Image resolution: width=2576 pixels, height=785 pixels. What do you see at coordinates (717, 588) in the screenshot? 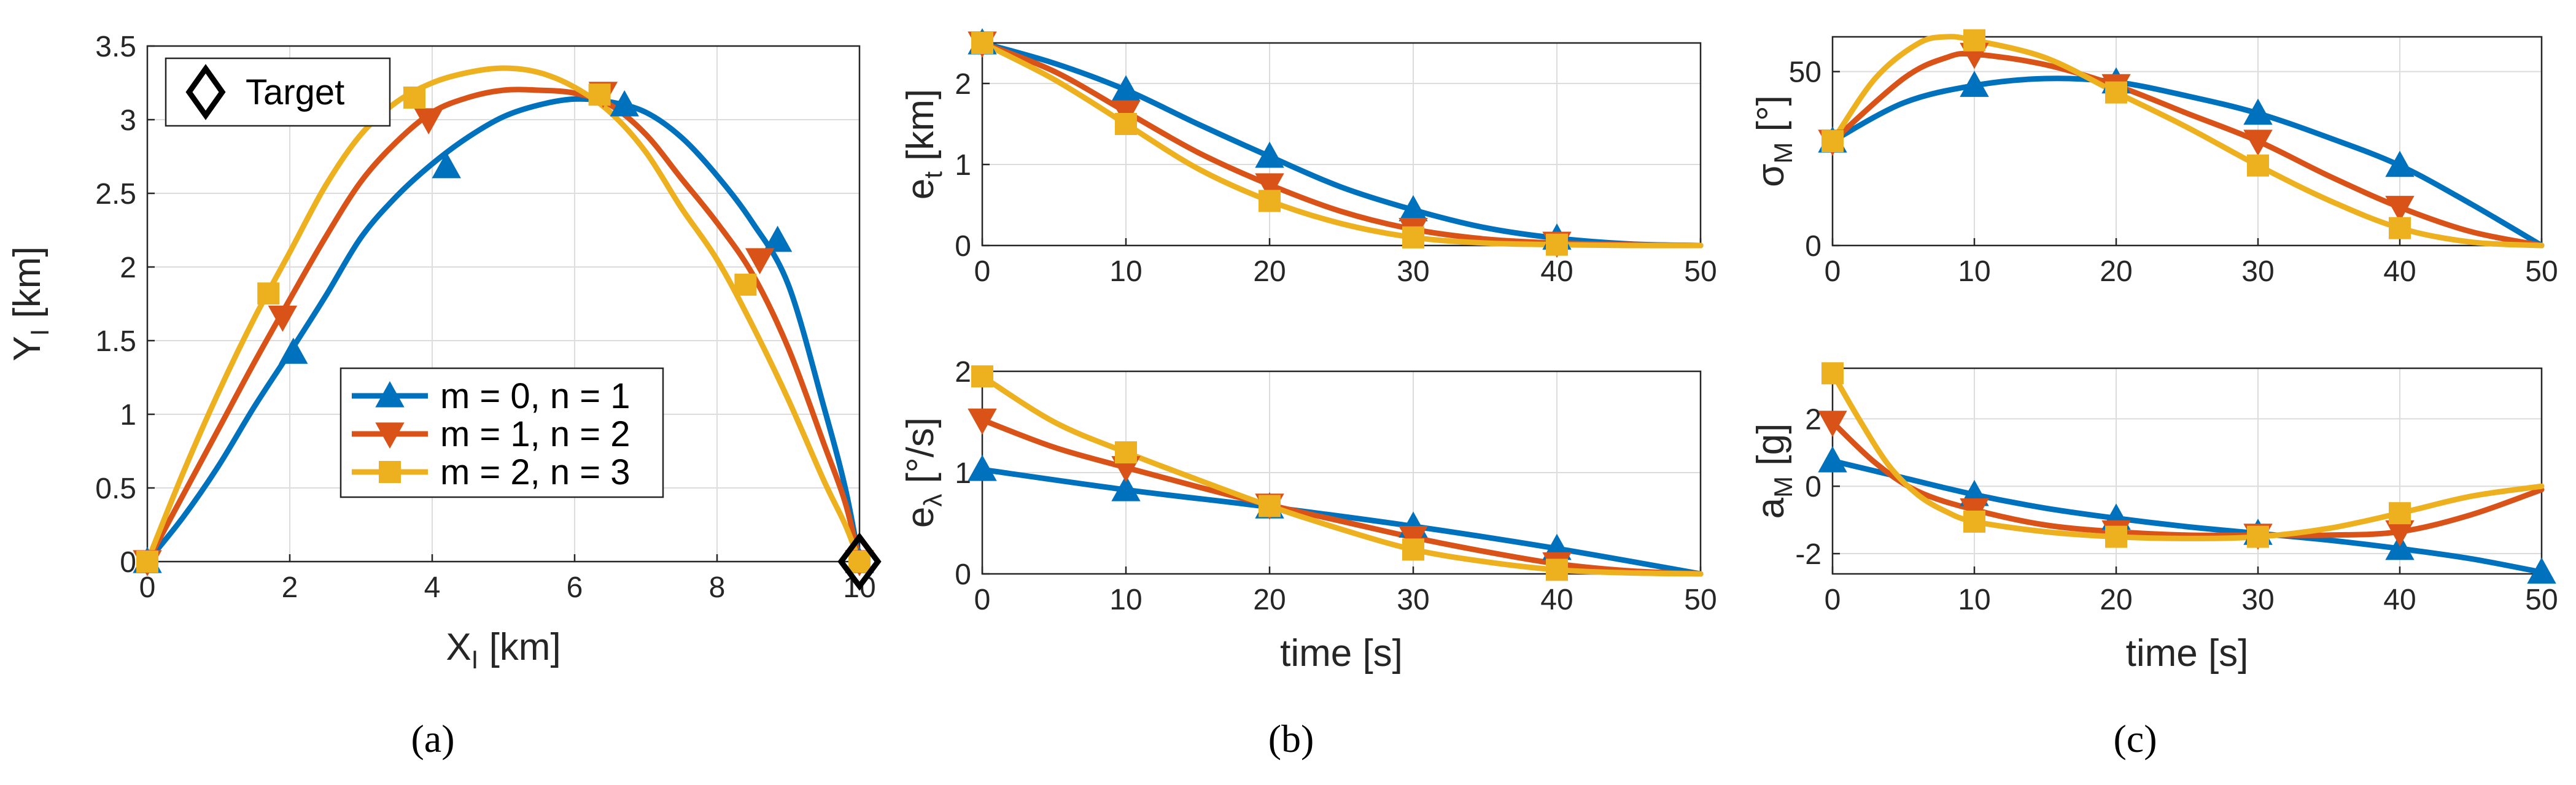
I see `x-tick-label: 8` at bounding box center [717, 588].